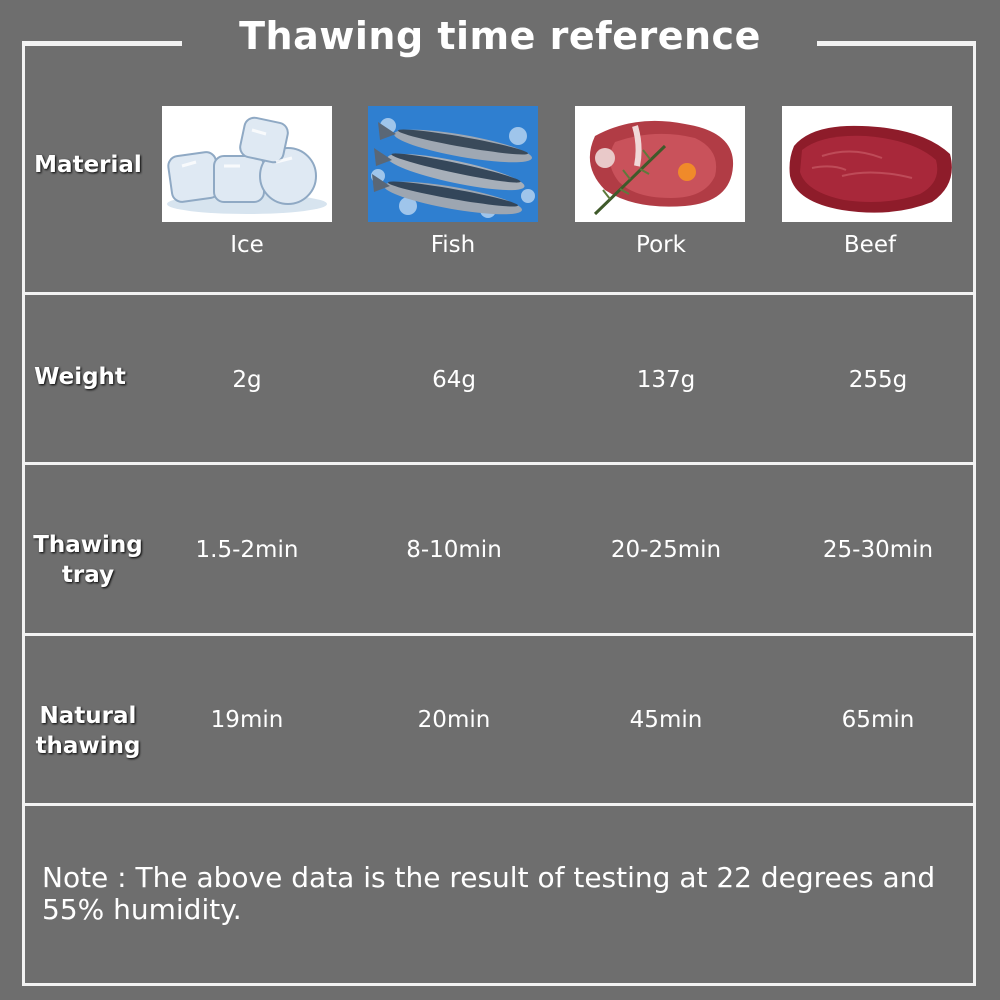 The width and height of the screenshot is (1000, 1000). I want to click on material-name-pork: Pork, so click(661, 245).